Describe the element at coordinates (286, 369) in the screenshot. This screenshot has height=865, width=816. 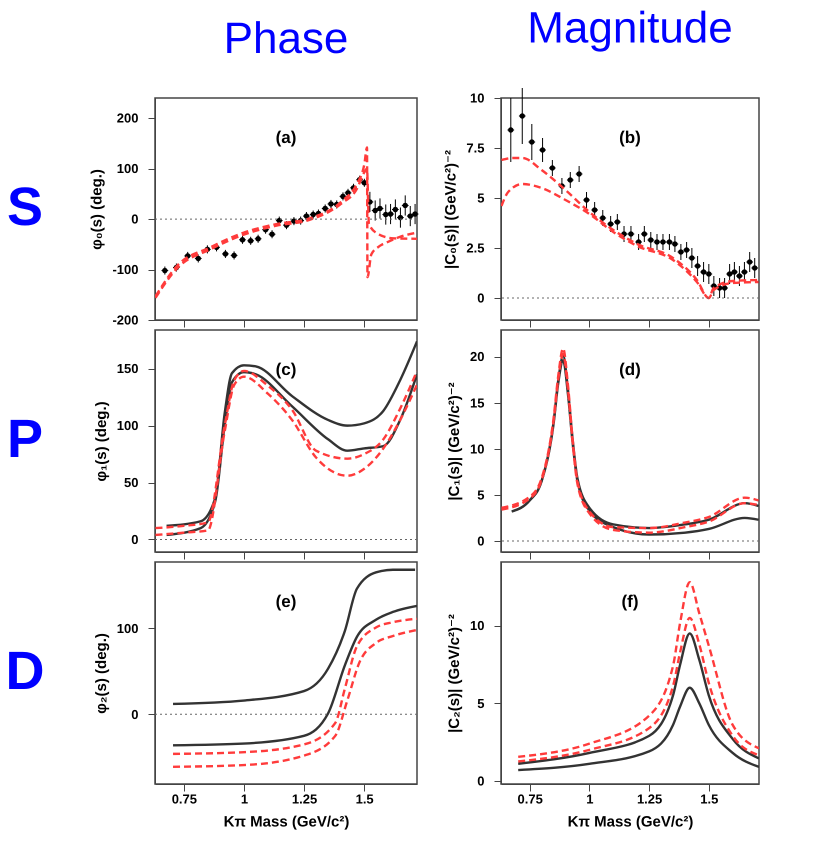
I see `annotation: (c)` at that location.